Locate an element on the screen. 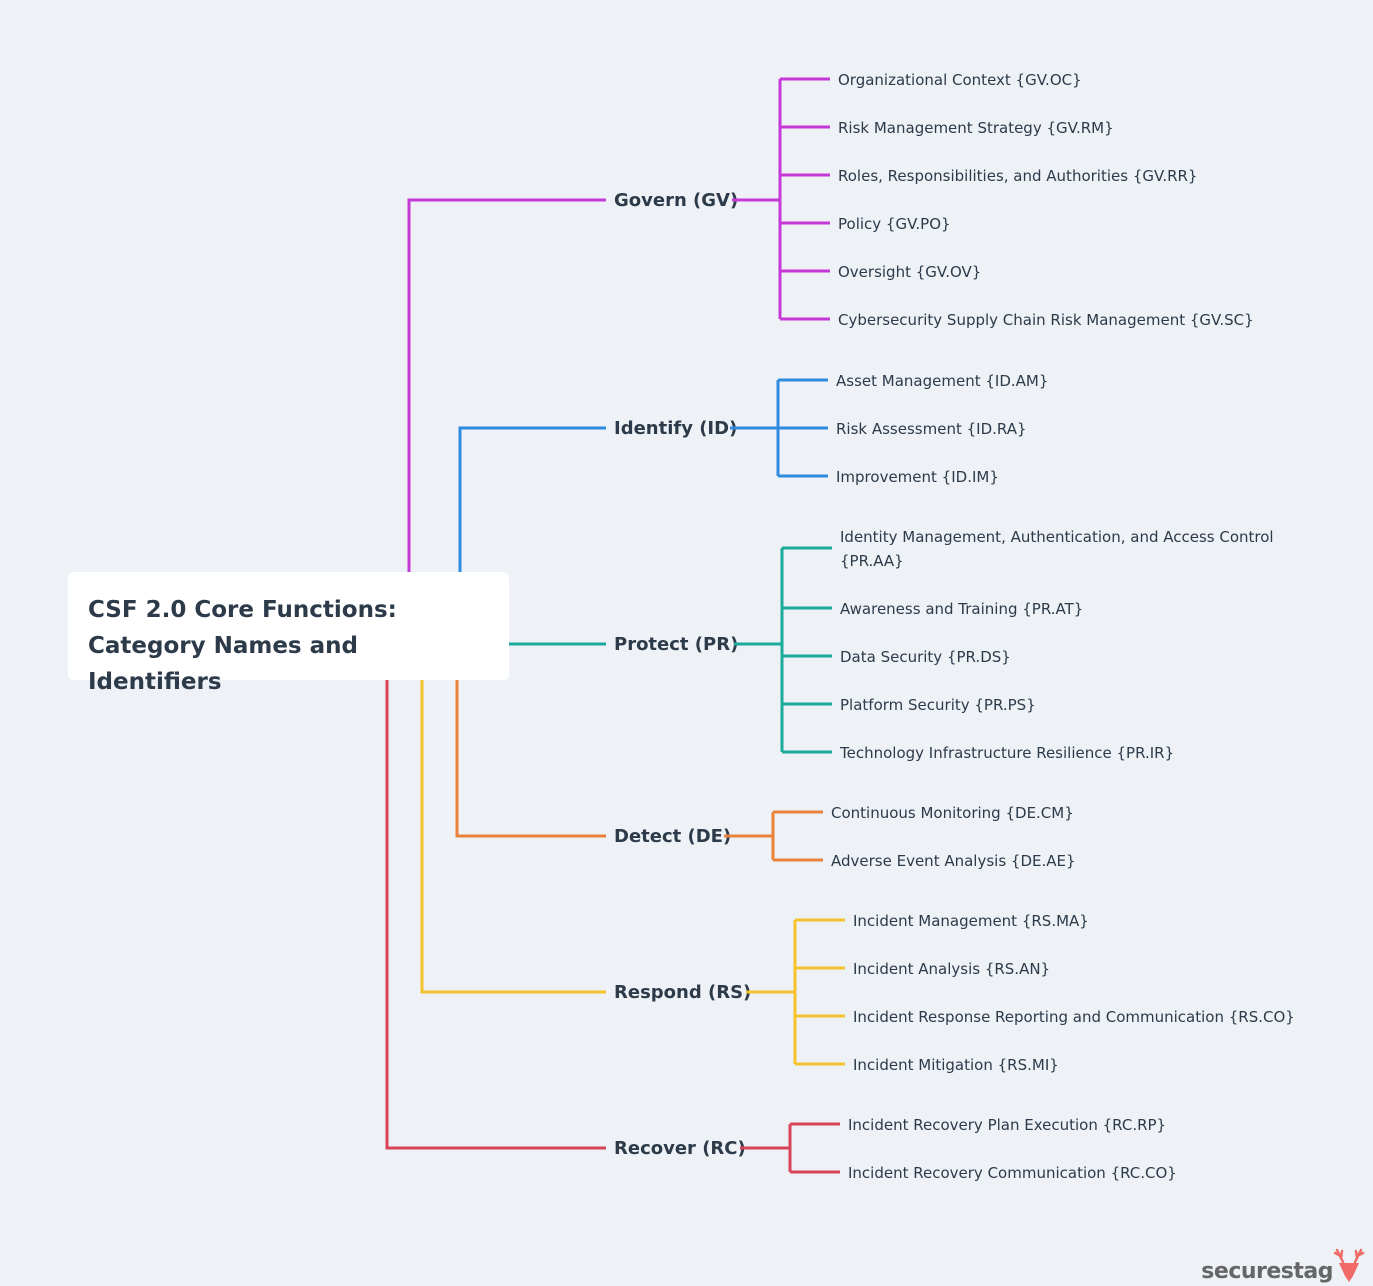 This screenshot has width=1373, height=1286. function-node-govern-gv: Govern (GV) is located at coordinates (676, 200).